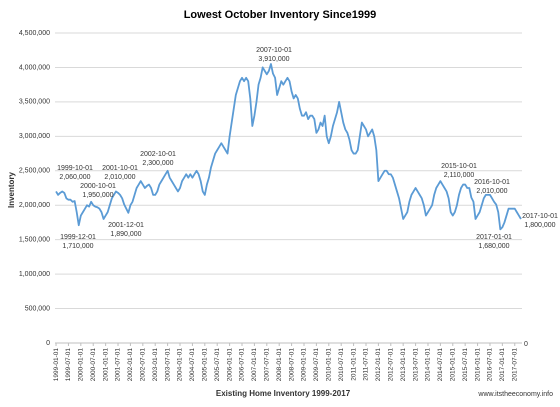  Describe the element at coordinates (217, 365) in the screenshot. I see `x-tick-label: 2005-07-01` at that location.